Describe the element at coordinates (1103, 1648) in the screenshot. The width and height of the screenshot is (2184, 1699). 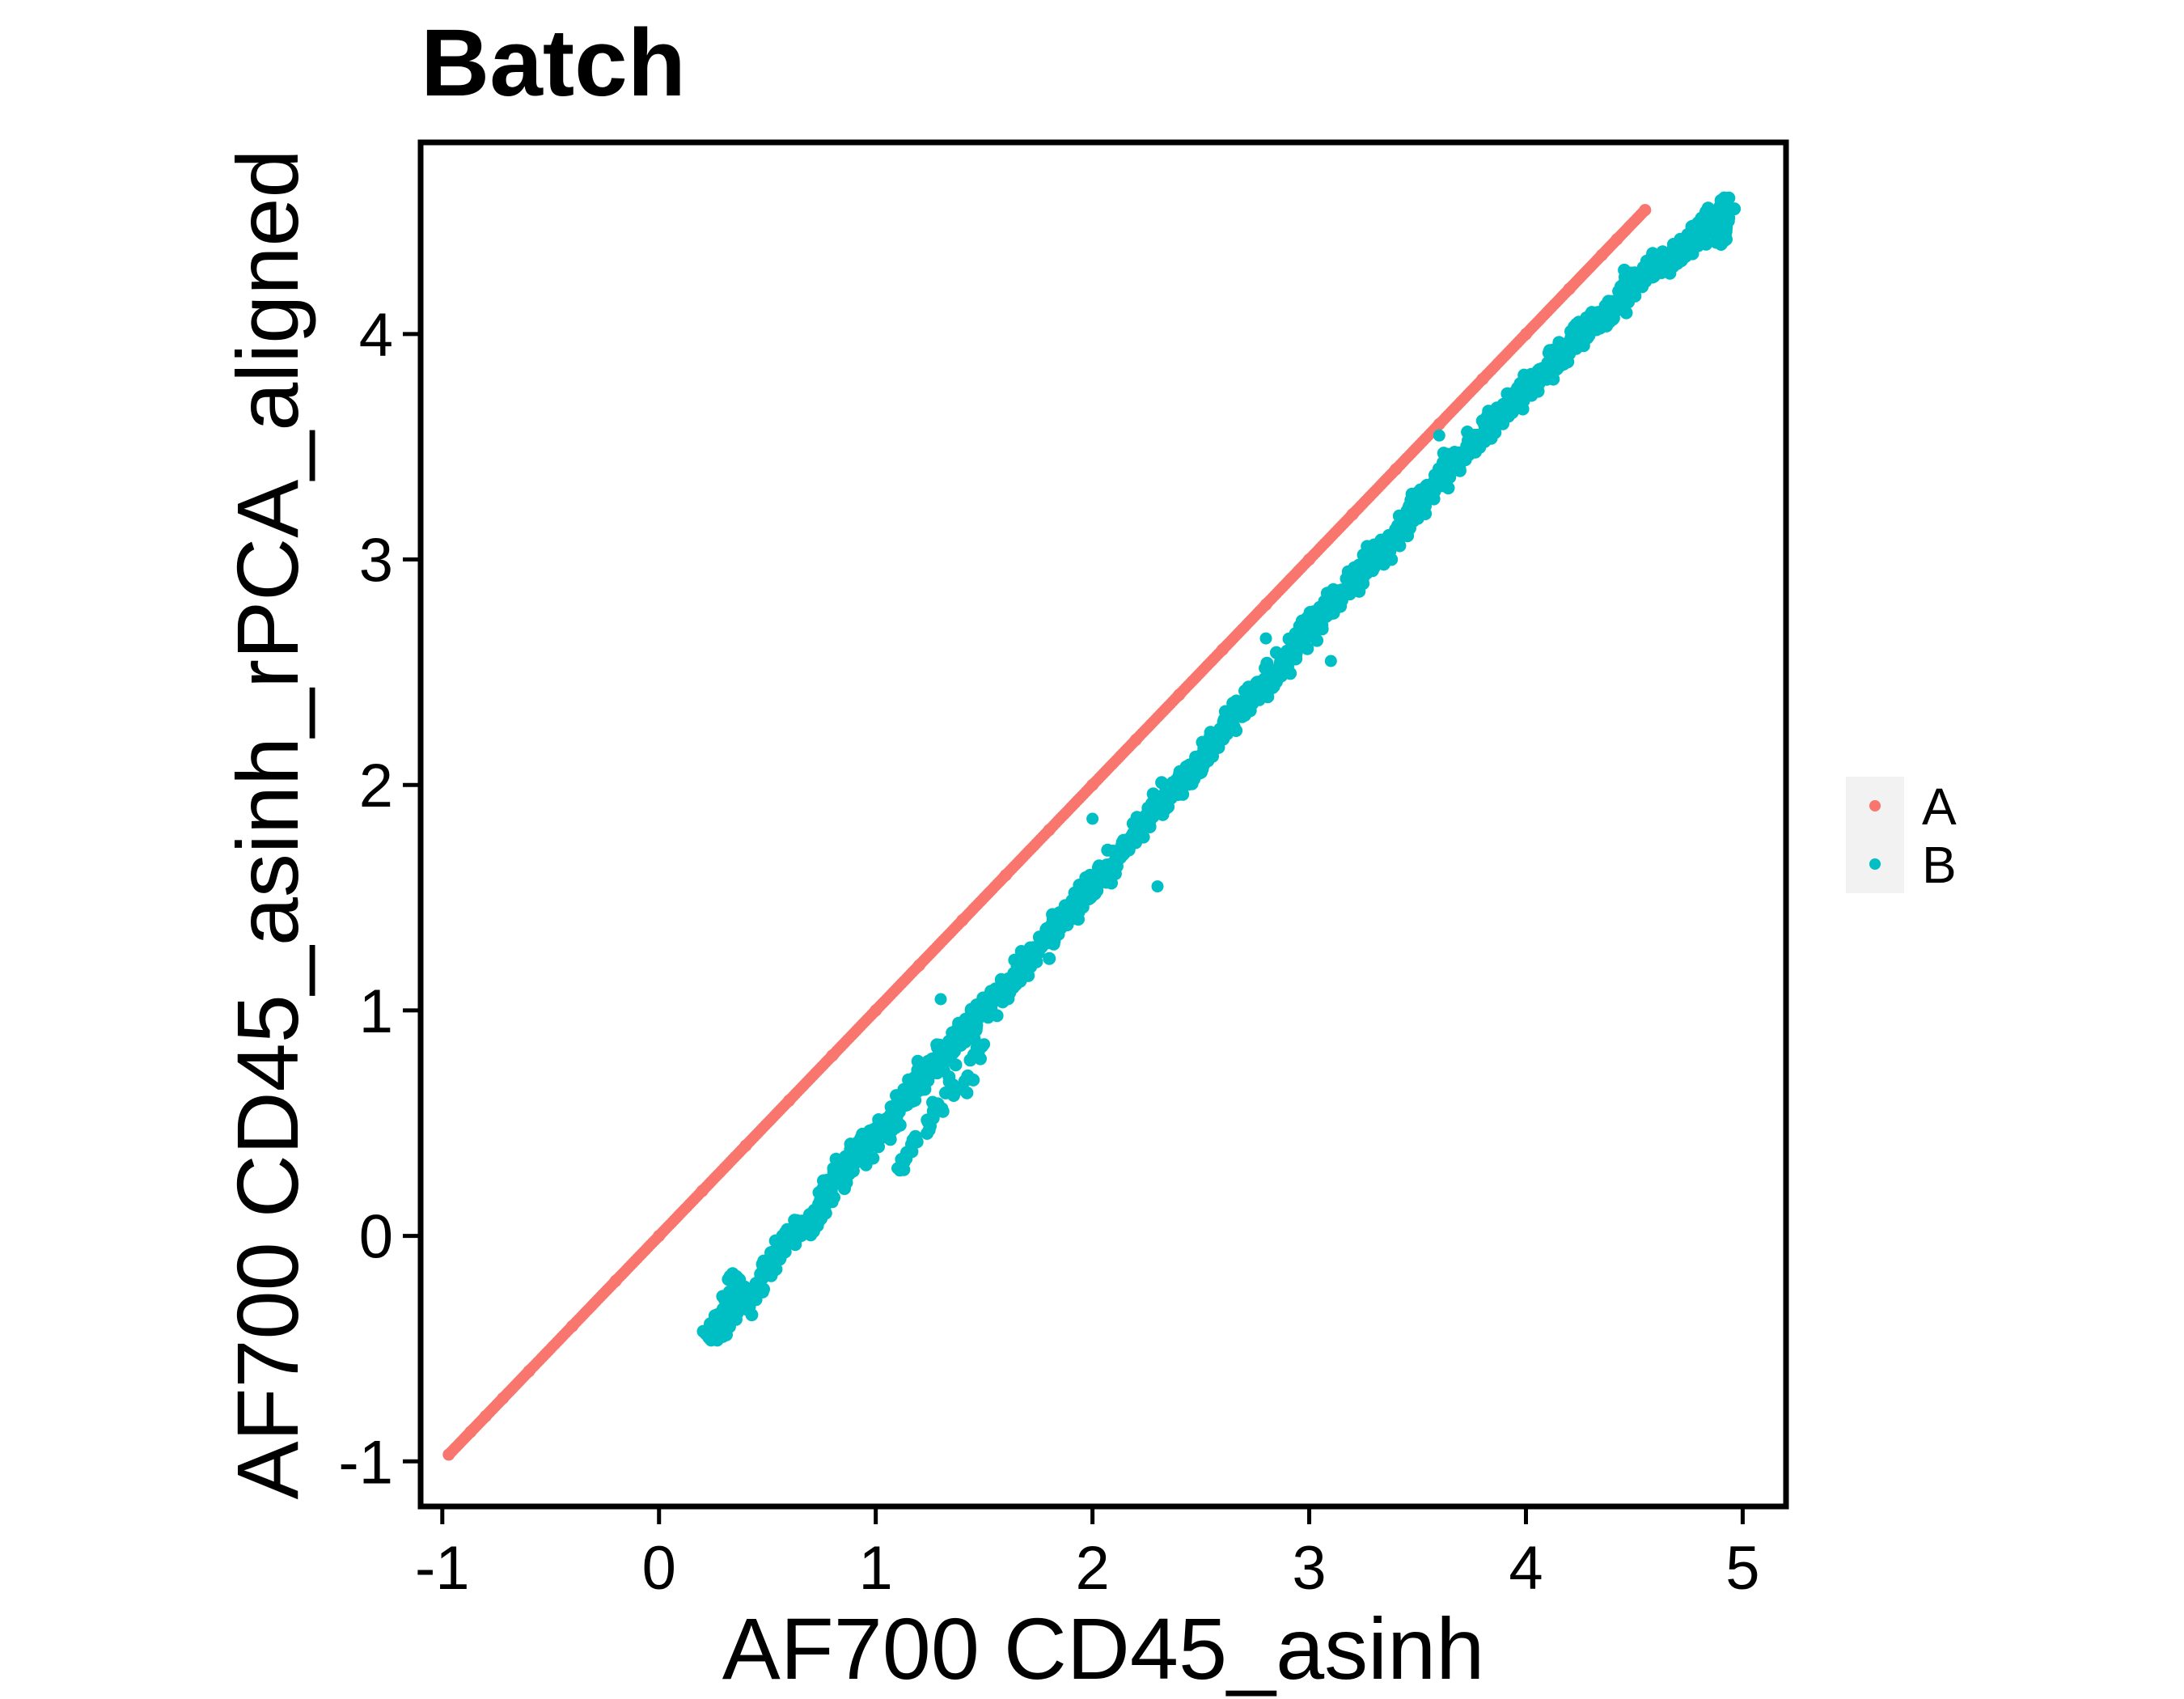
I see `x-axis-title: AF700 CD45_asinh` at that location.